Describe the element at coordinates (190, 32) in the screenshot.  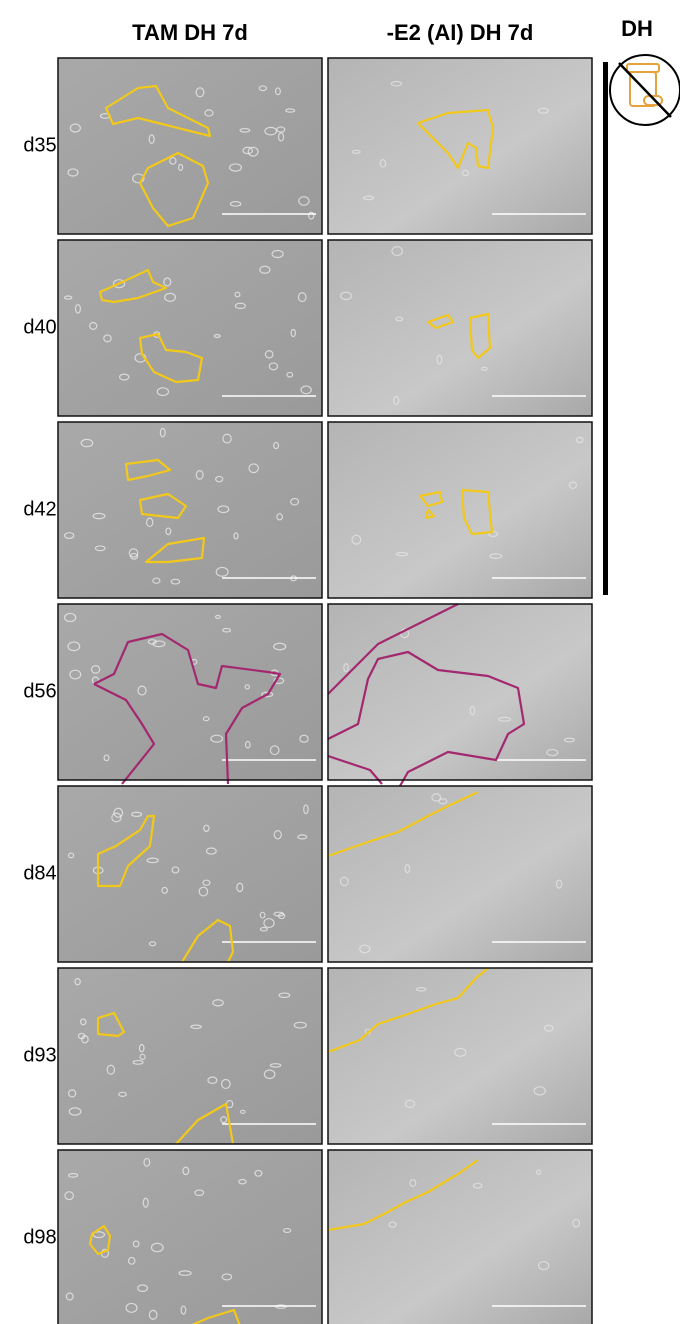
I see `column-header: TAM DH 7d` at that location.